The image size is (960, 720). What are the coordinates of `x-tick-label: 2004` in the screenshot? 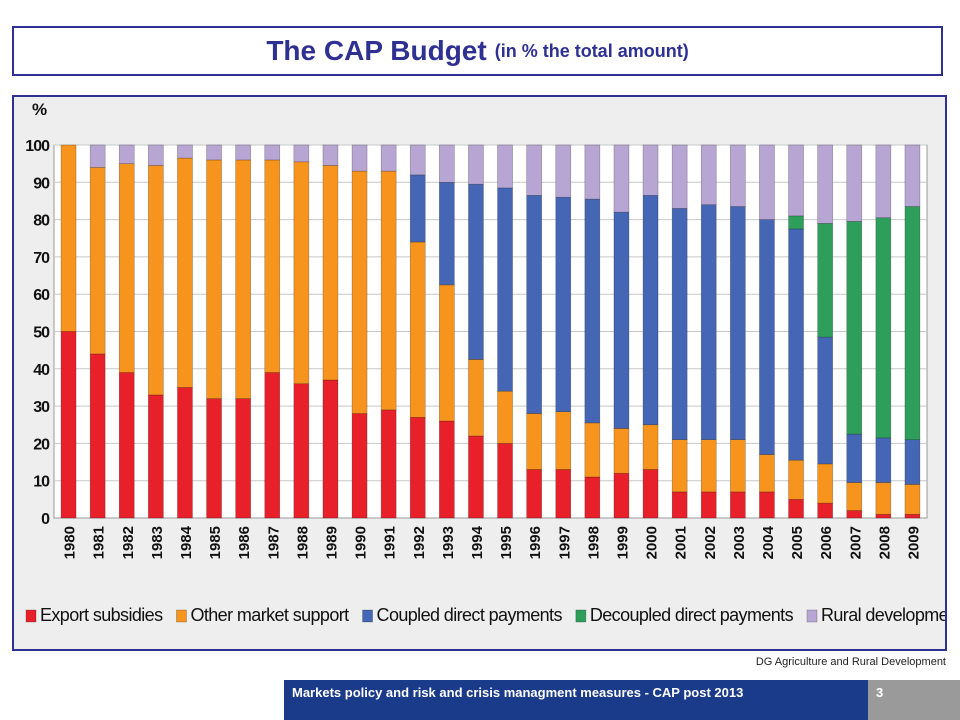 It's located at (768, 542).